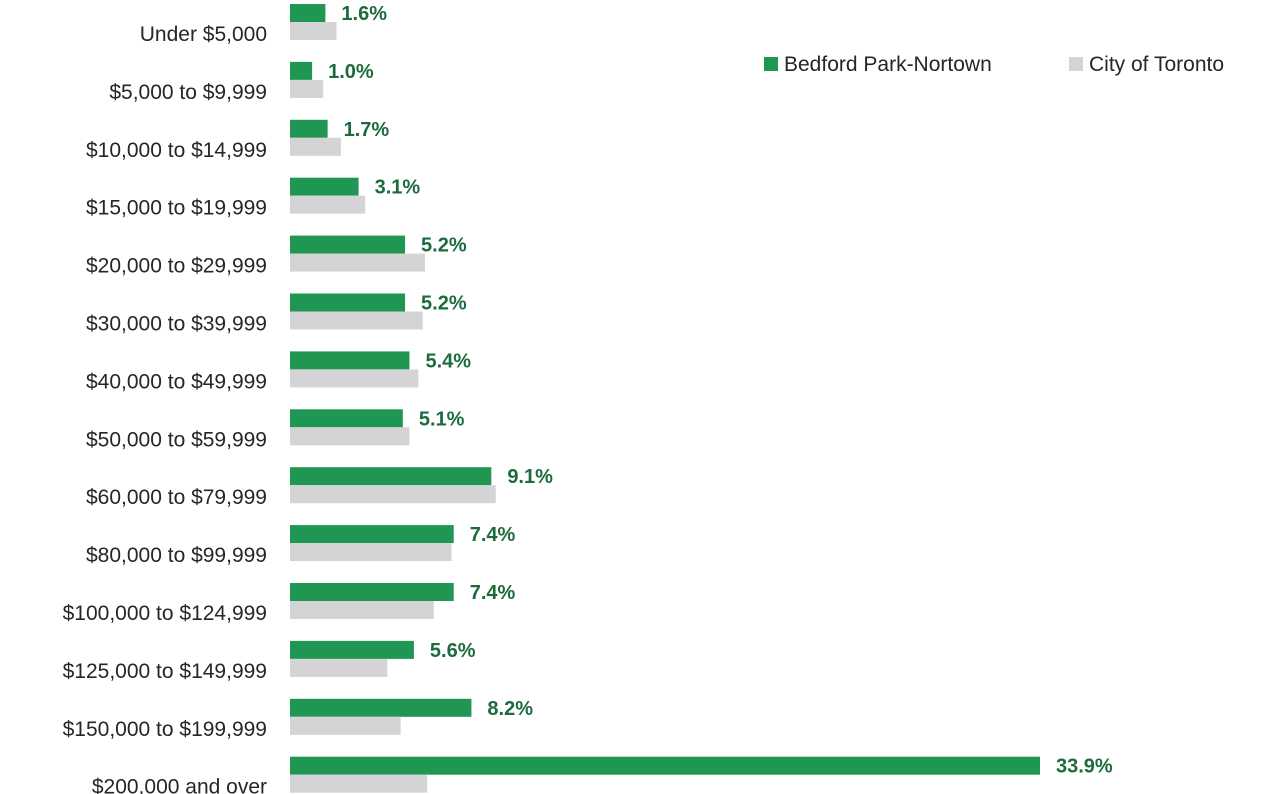 This screenshot has width=1264, height=794. I want to click on bar-bedford-park-nortown-200-000-and-over, so click(665, 765).